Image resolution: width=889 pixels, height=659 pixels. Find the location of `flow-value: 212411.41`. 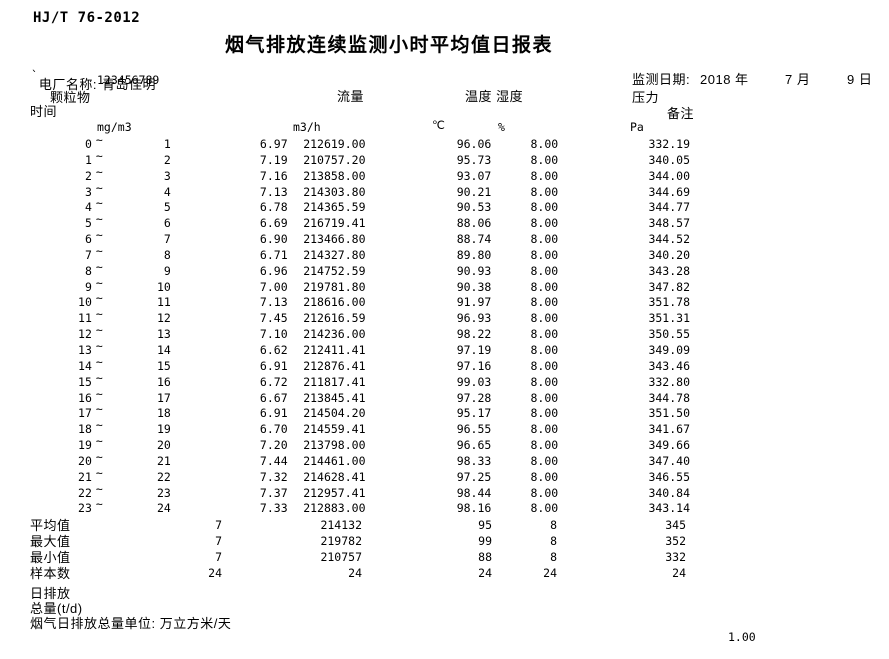

flow-value: 212411.41 is located at coordinates (334, 349).